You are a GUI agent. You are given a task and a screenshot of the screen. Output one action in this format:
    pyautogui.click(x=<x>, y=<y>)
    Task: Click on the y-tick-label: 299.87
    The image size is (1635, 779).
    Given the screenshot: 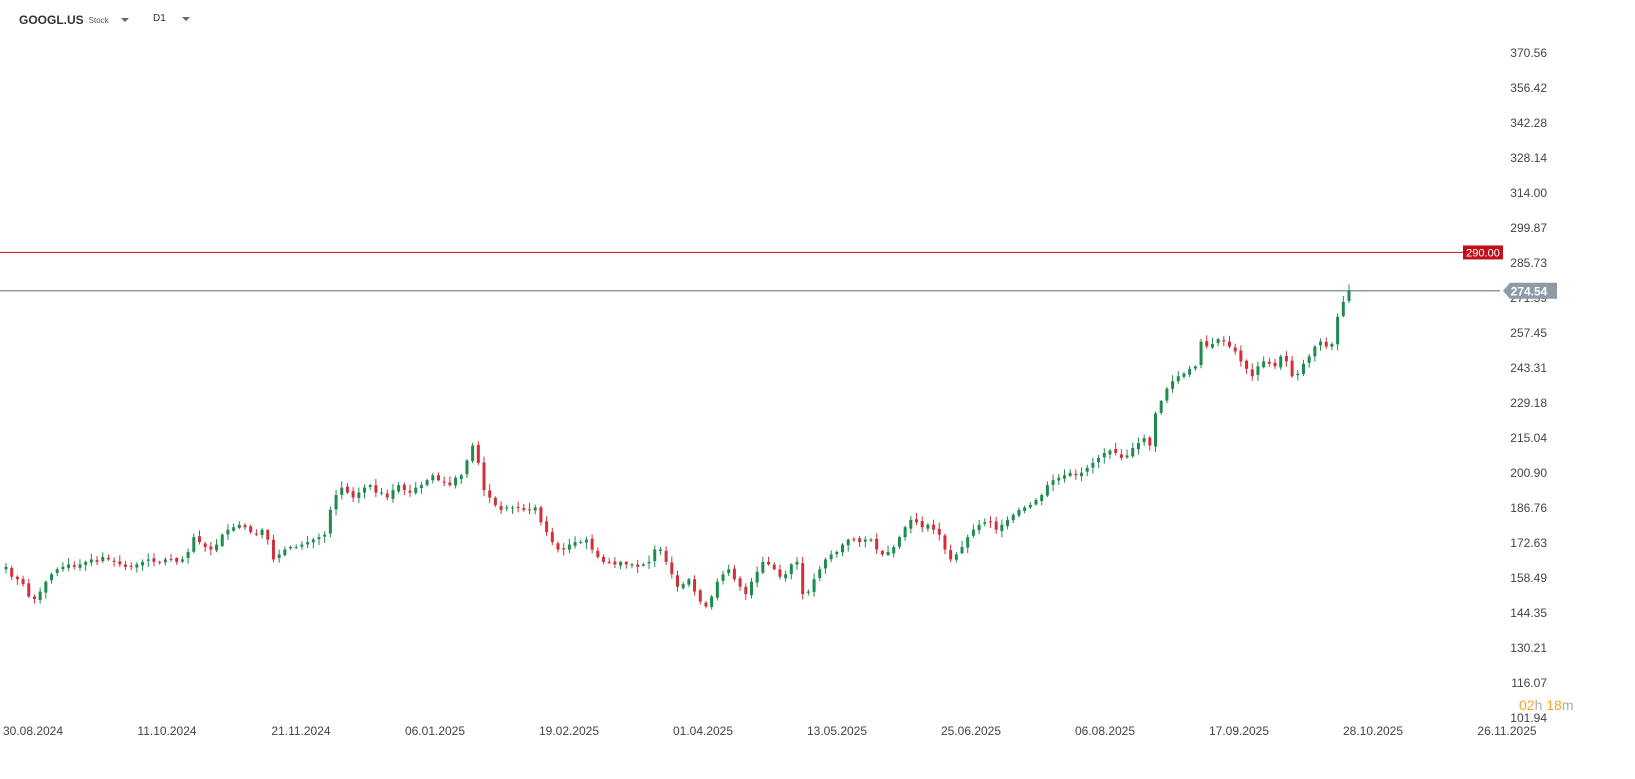 What is the action you would take?
    pyautogui.click(x=1528, y=228)
    